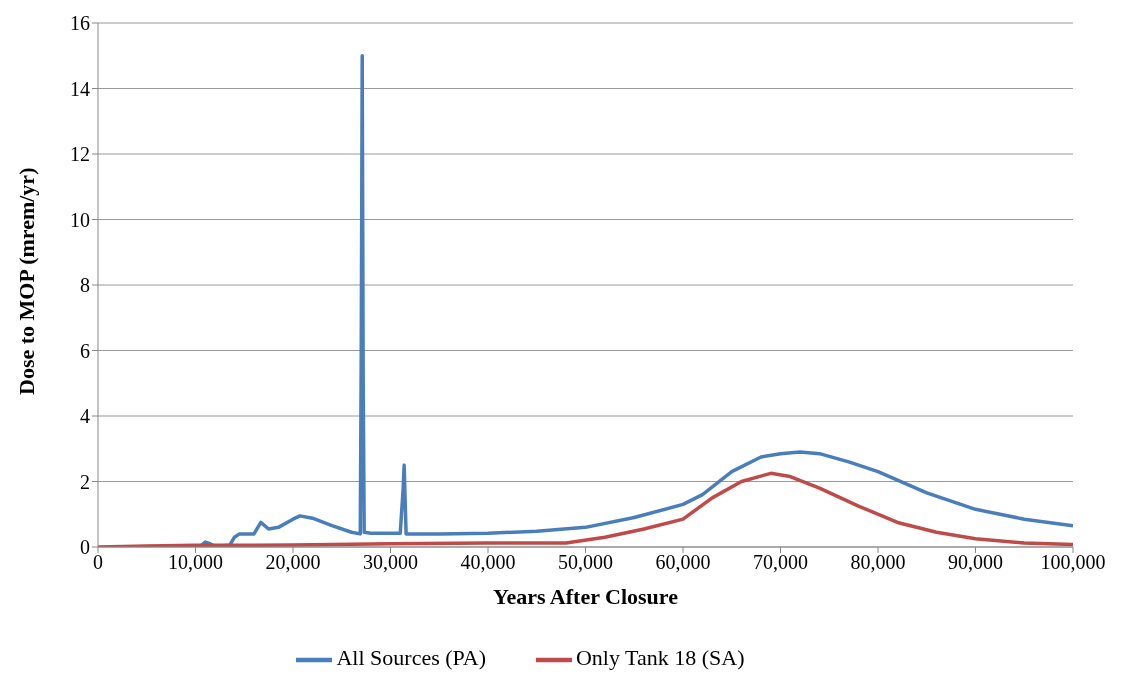  What do you see at coordinates (85, 547) in the screenshot?
I see `y-tick-label: 0` at bounding box center [85, 547].